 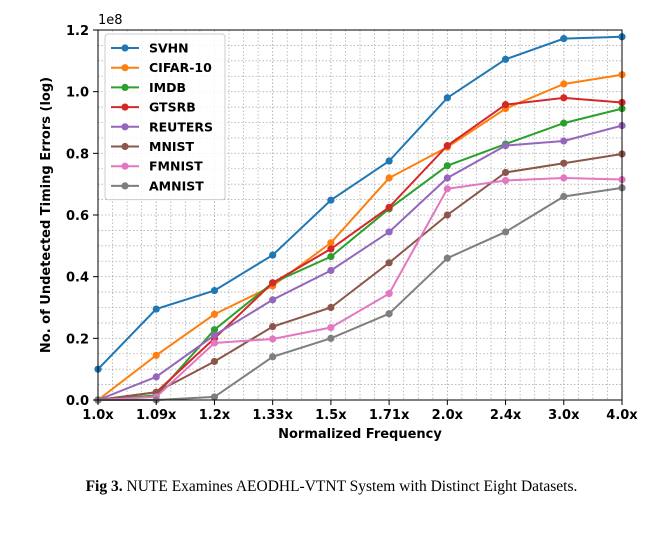 I want to click on legend-item-cifar-10: CIFAR-10, so click(x=161, y=67).